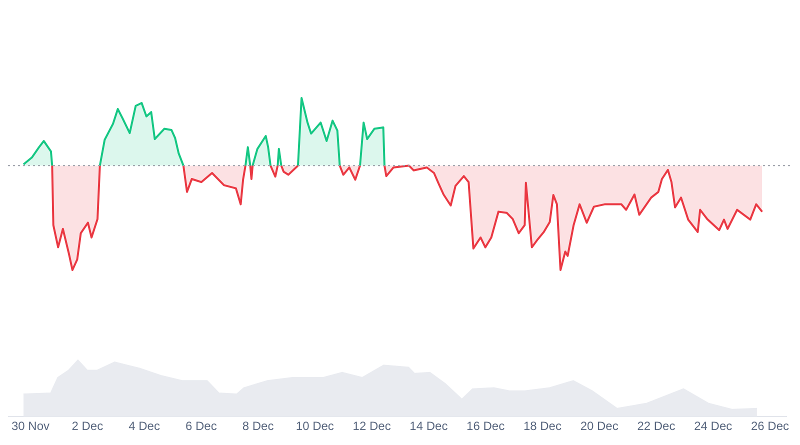 The width and height of the screenshot is (800, 445). I want to click on x-tick-label: 30 Nov, so click(31, 426).